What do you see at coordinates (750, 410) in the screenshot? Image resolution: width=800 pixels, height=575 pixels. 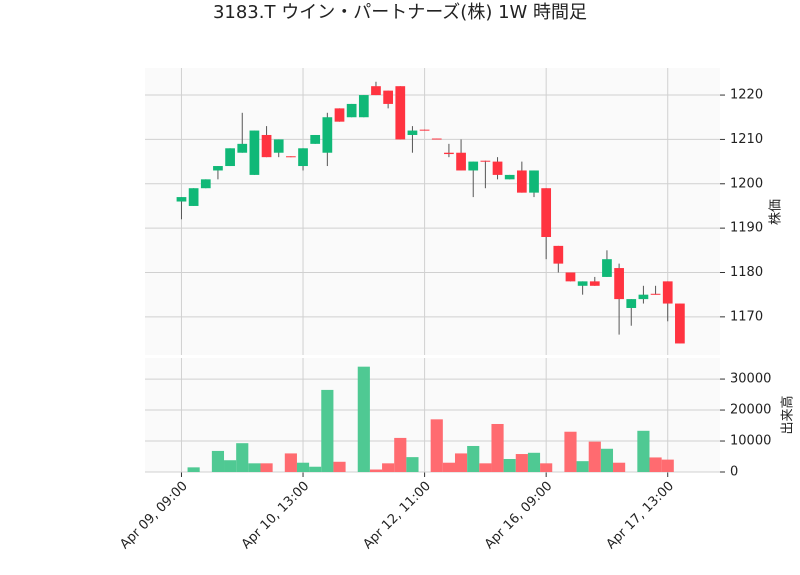 I see `volume-tick-label: 20000` at bounding box center [750, 410].